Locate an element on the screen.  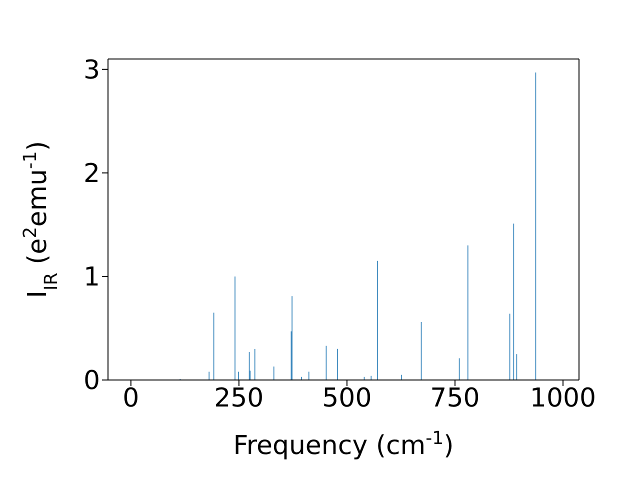
x-tick-label: 250 is located at coordinates (239, 398).